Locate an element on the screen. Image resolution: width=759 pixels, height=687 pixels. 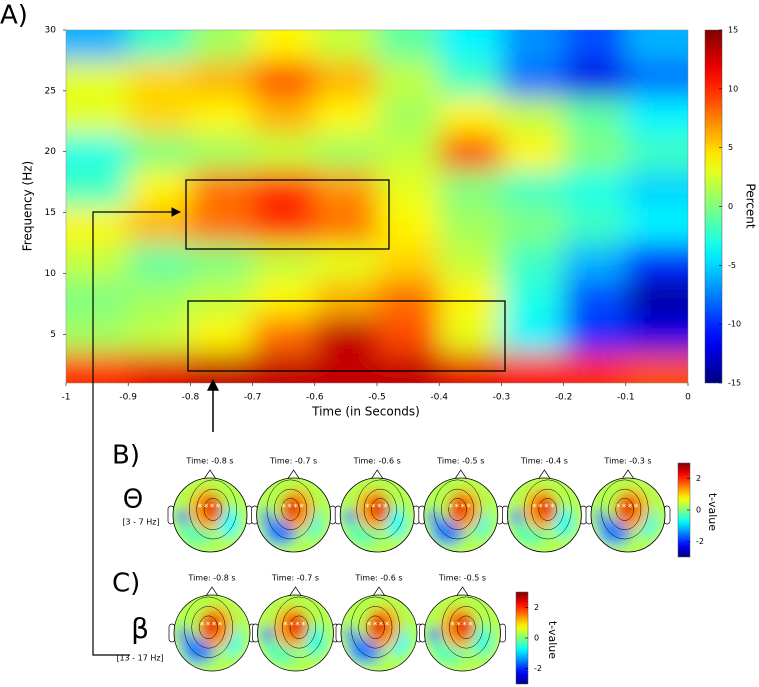
colorbar-tick-label: 2 is located at coordinates (698, 478).